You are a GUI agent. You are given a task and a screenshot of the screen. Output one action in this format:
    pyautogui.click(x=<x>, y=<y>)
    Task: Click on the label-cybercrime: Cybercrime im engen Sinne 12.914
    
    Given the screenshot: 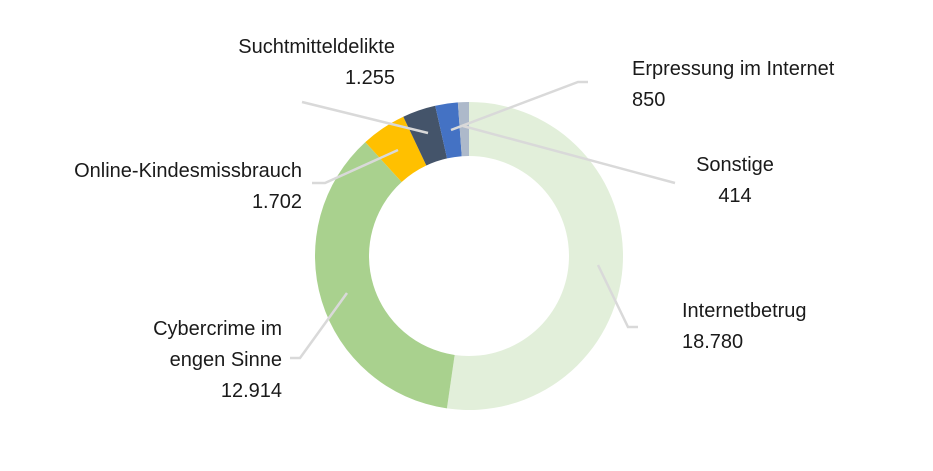 What is the action you would take?
    pyautogui.click(x=217, y=360)
    